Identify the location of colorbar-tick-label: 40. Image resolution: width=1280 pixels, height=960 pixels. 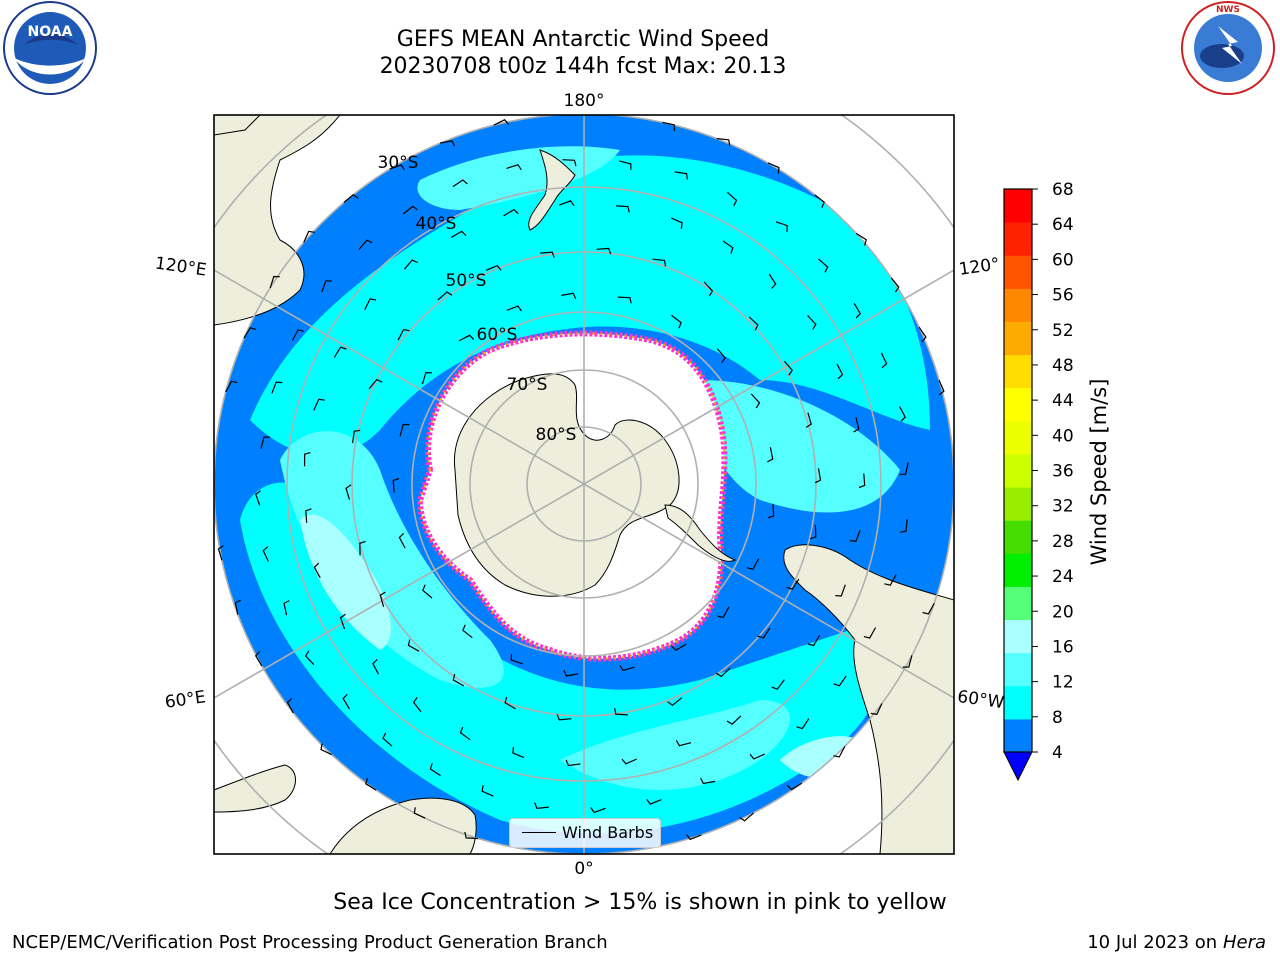
(1063, 436).